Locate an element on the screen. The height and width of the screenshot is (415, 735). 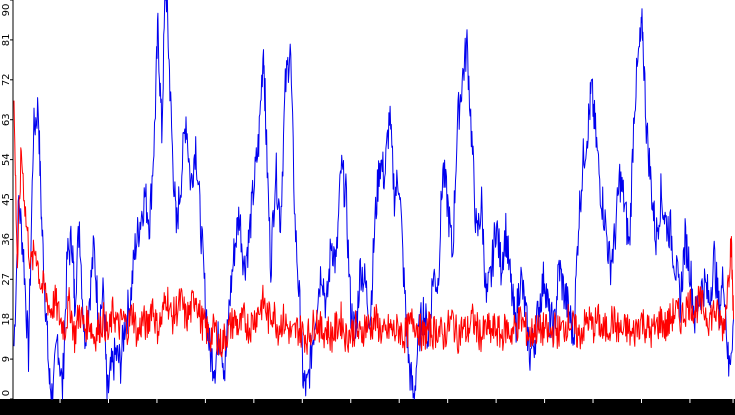
y-tick-label: 63 is located at coordinates (6, 119).